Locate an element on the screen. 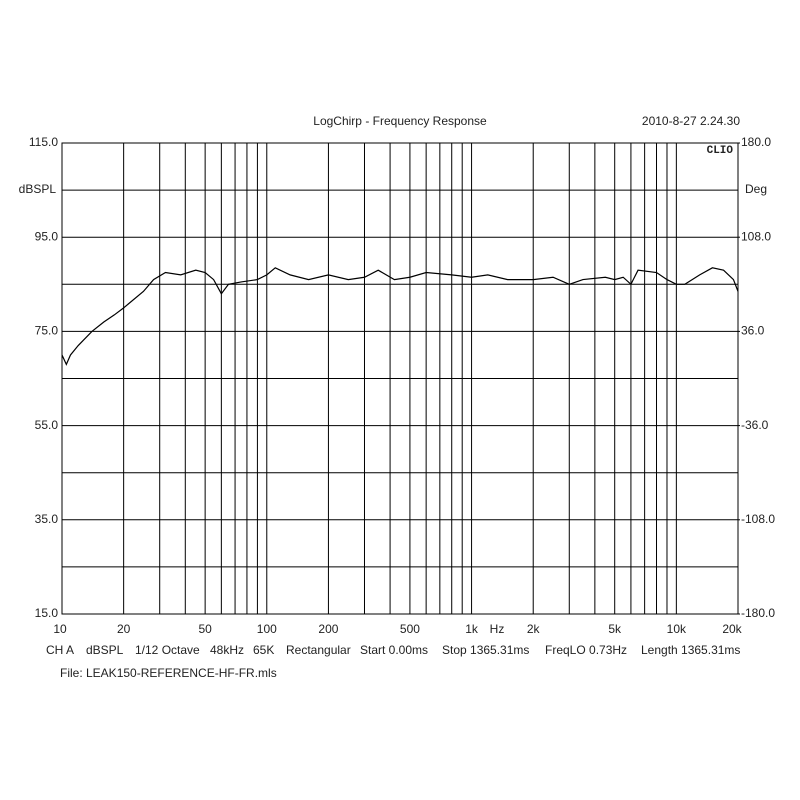 The height and width of the screenshot is (800, 800). x-tick-label: 100 is located at coordinates (267, 629).